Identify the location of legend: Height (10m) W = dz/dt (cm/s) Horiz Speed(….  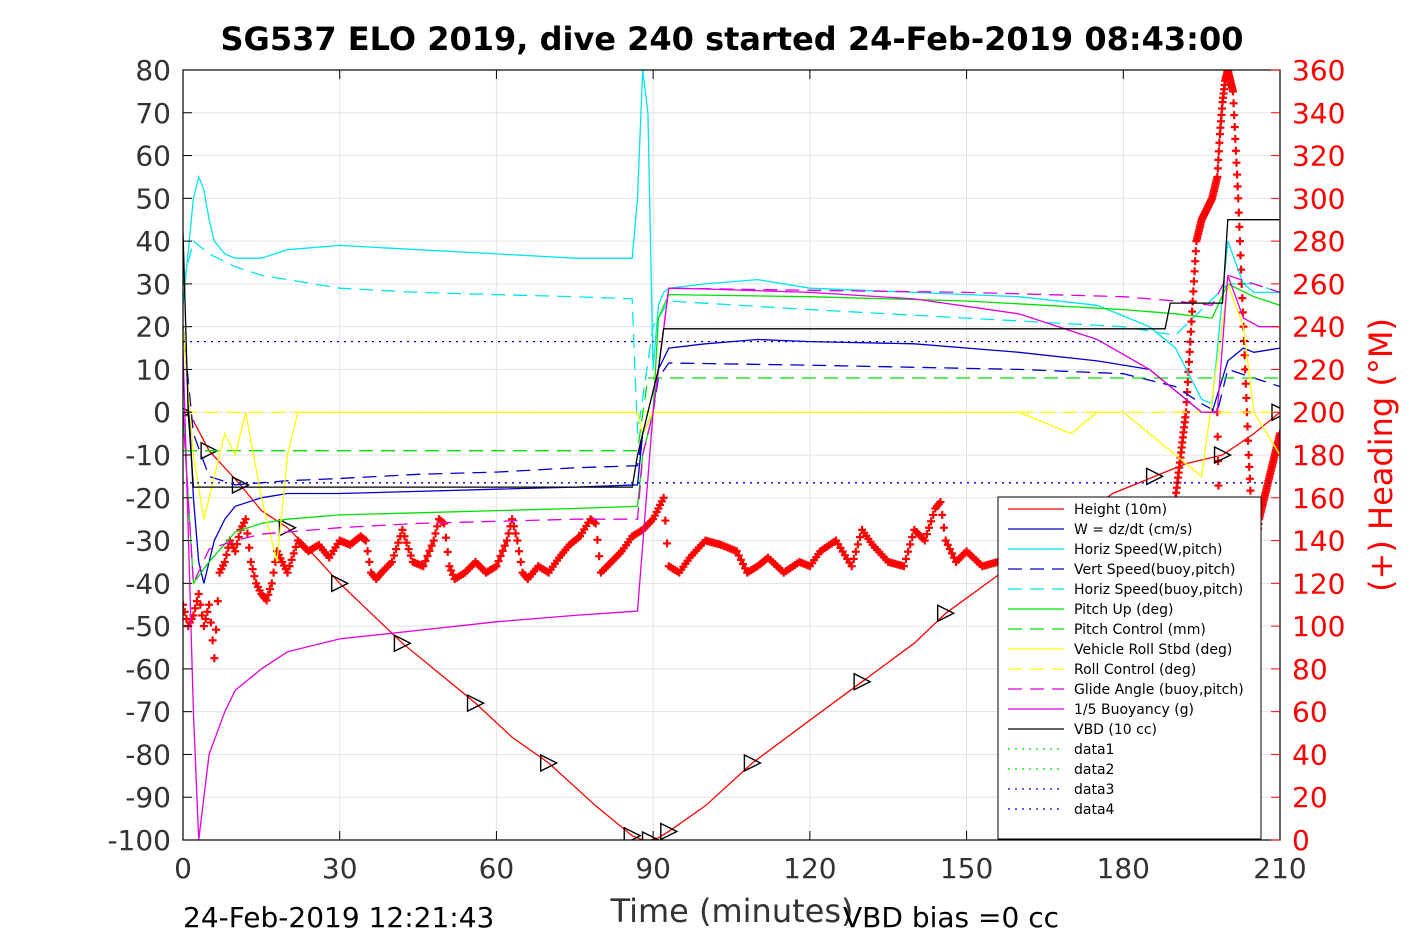
(1129, 668).